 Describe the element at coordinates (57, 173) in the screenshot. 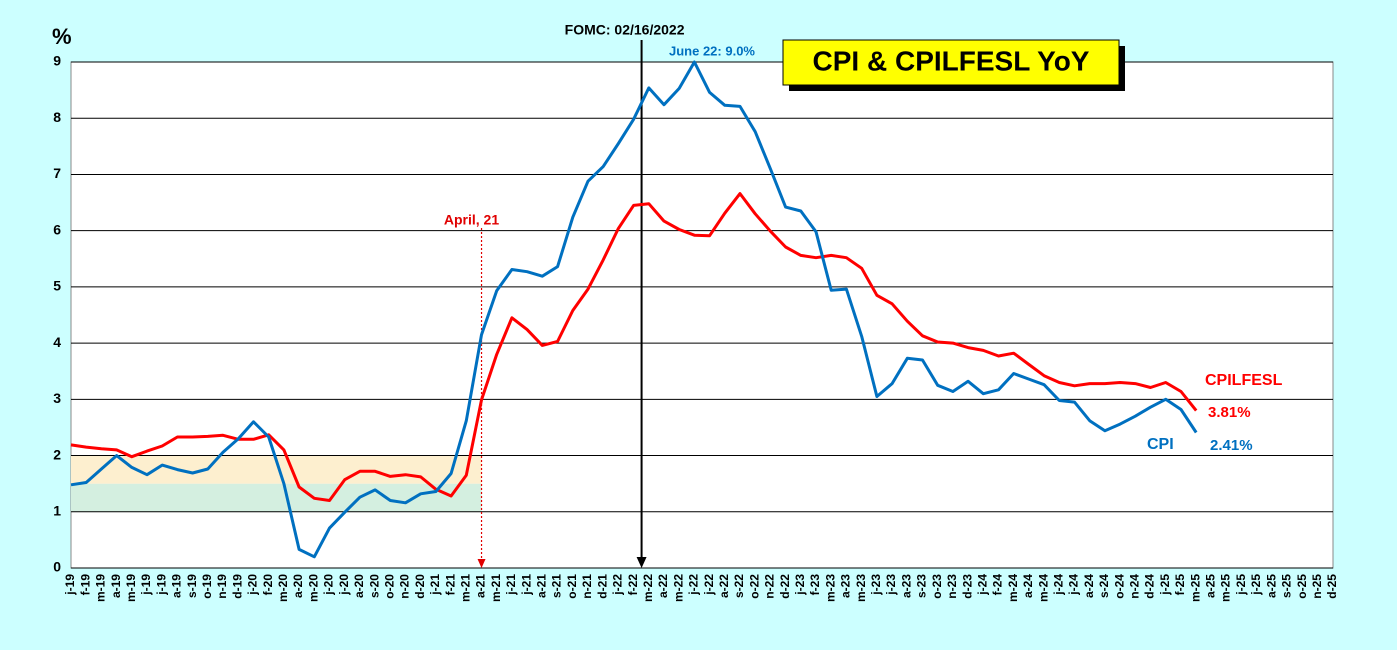

I see `y-tick-label: 7` at that location.